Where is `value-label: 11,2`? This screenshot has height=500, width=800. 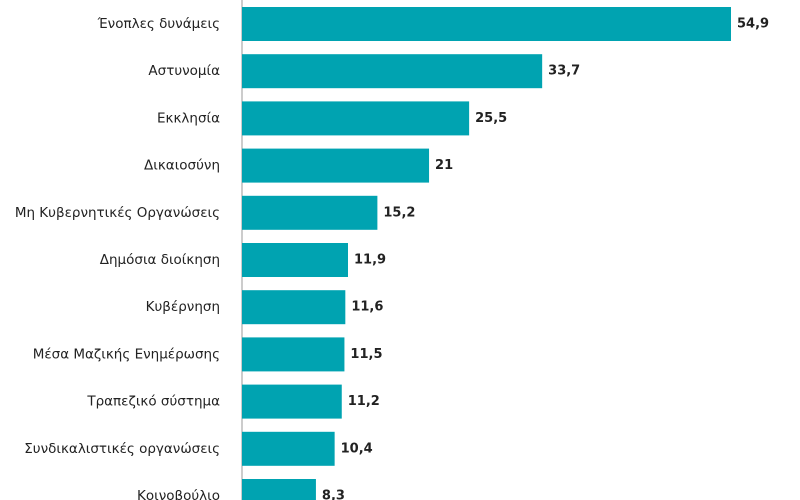
value-label: 11,2 is located at coordinates (364, 401).